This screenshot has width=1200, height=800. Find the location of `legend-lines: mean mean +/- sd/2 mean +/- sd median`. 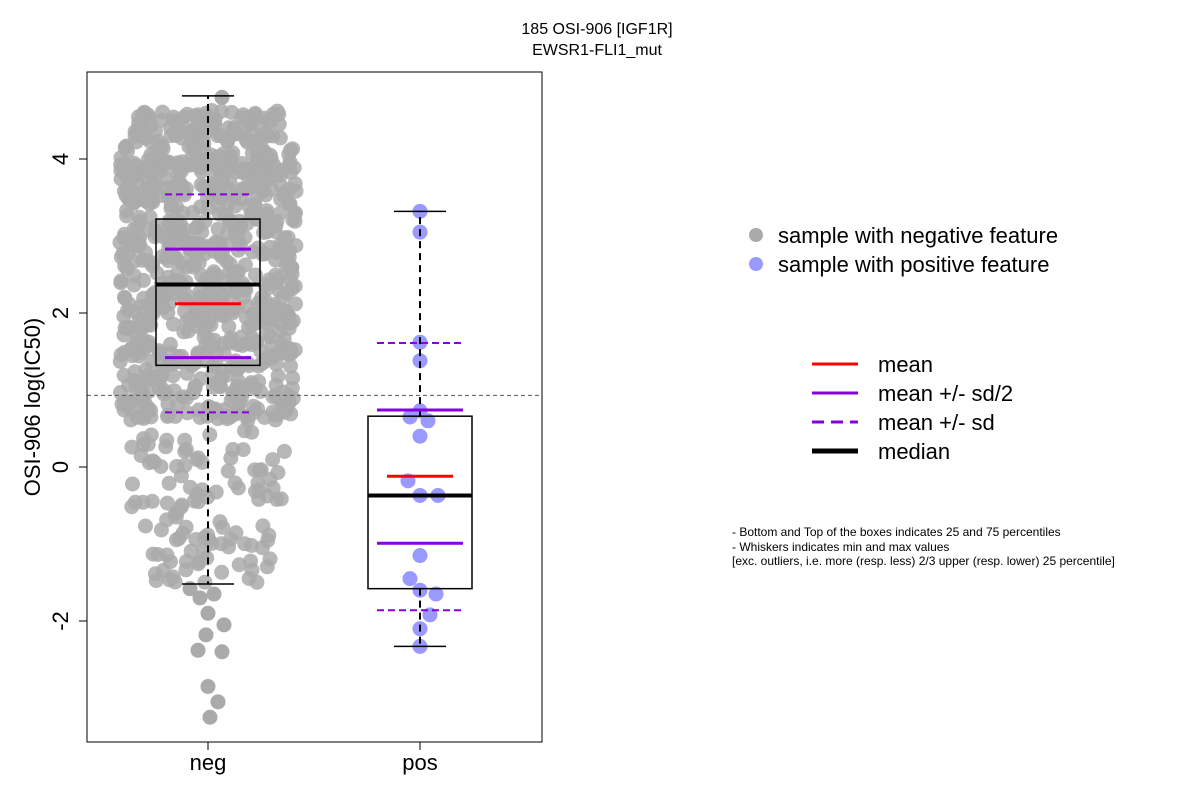

legend-lines: mean mean +/- sd/2 mean +/- sd median is located at coordinates (912, 408).